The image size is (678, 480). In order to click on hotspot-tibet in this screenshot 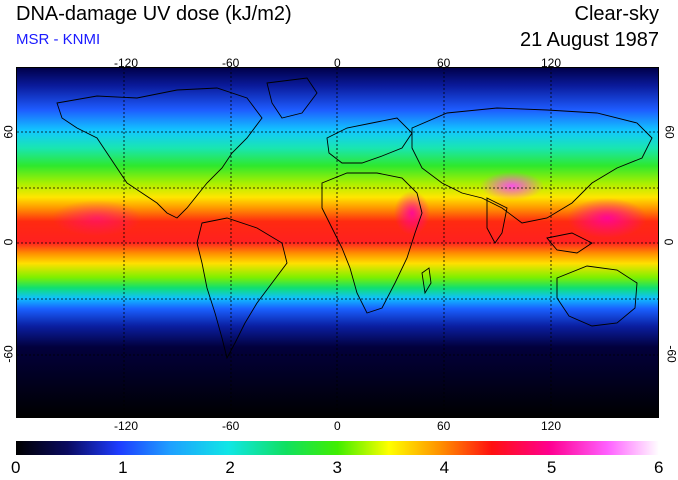, I will do `click(512, 186)`.